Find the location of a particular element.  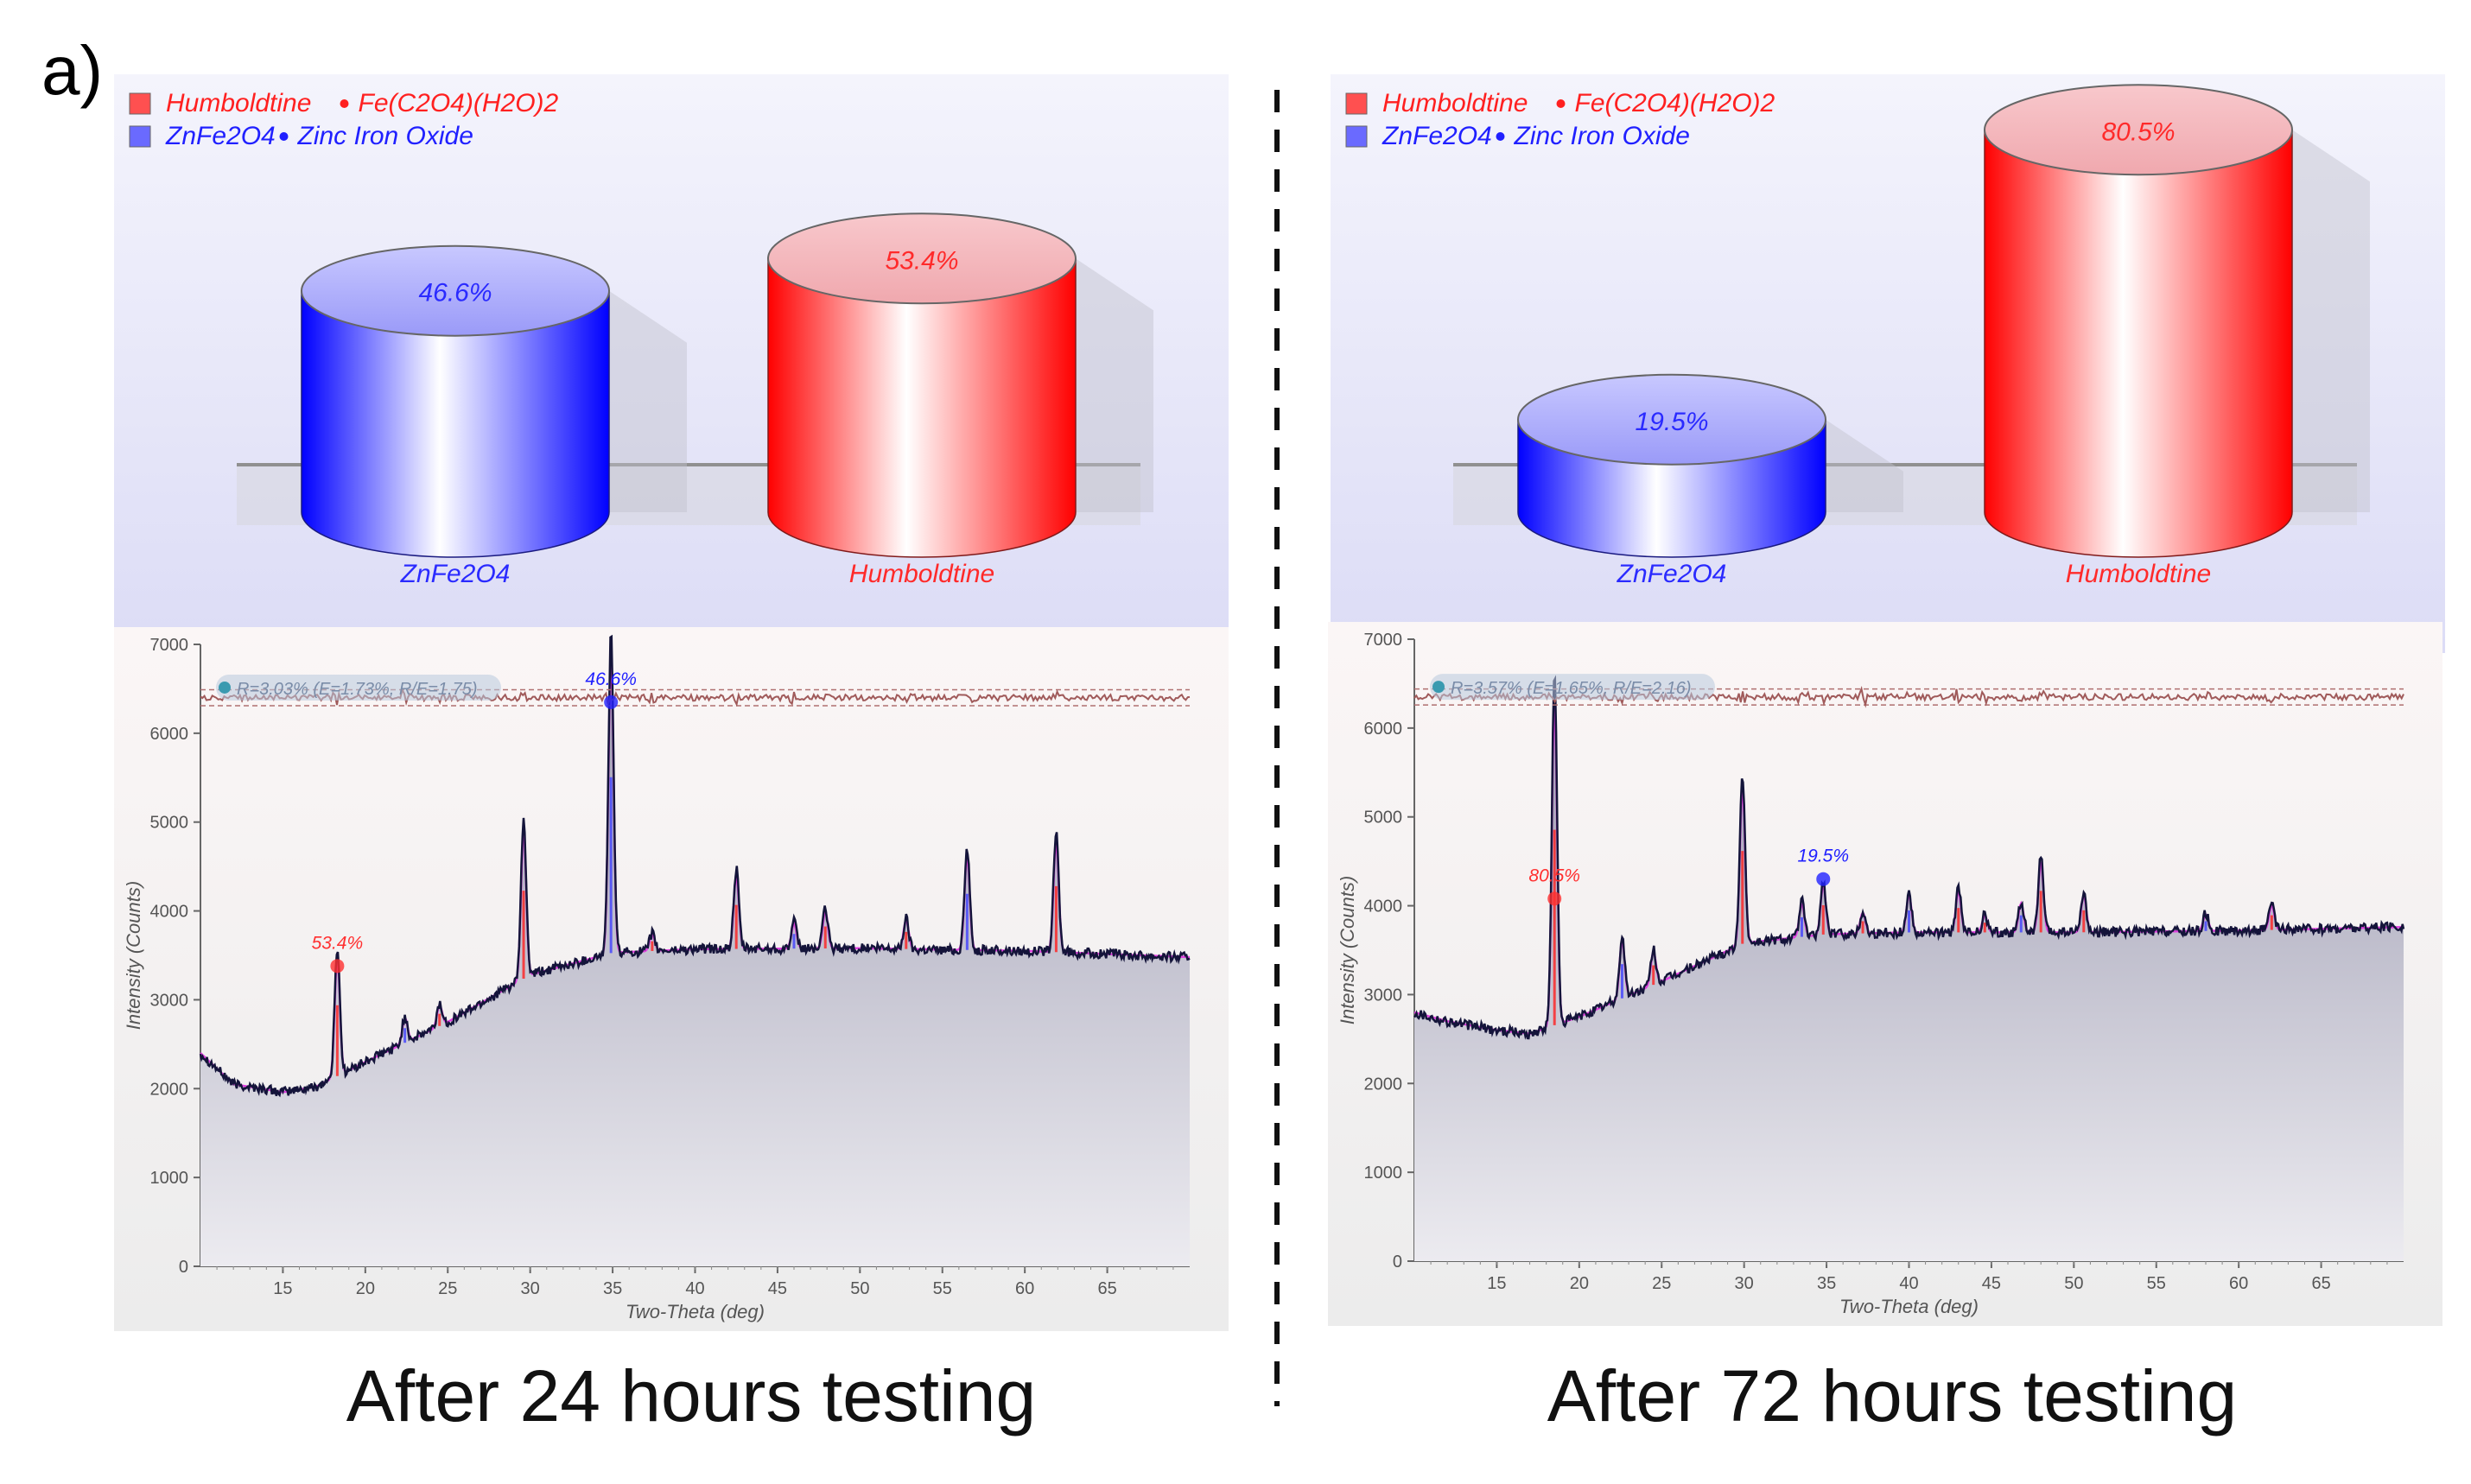

fit-label: R=3.03% (E=1.73%, R/E=1.75) is located at coordinates (357, 689).